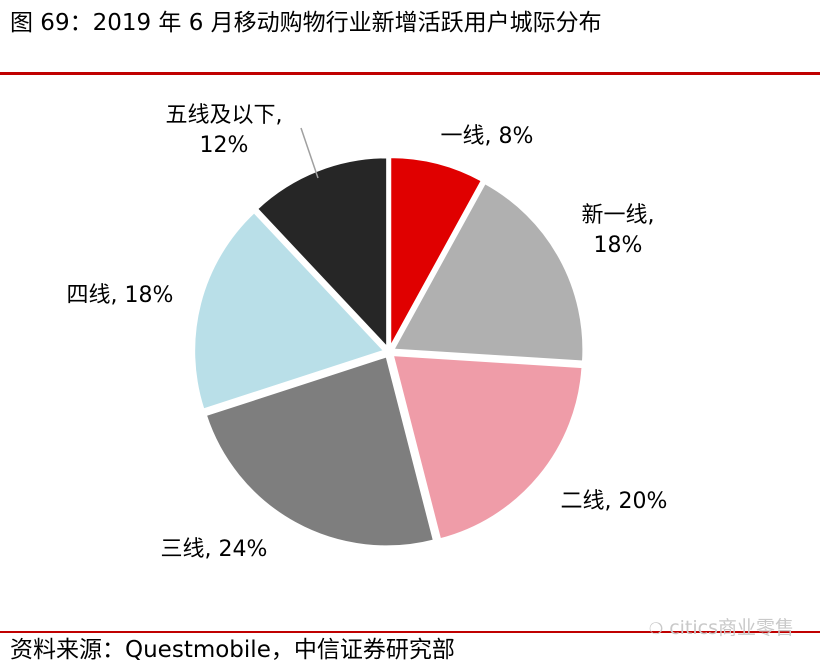 The width and height of the screenshot is (820, 668). What do you see at coordinates (214, 549) in the screenshot?
I see `slice-label-4: 三线, 24%` at bounding box center [214, 549].